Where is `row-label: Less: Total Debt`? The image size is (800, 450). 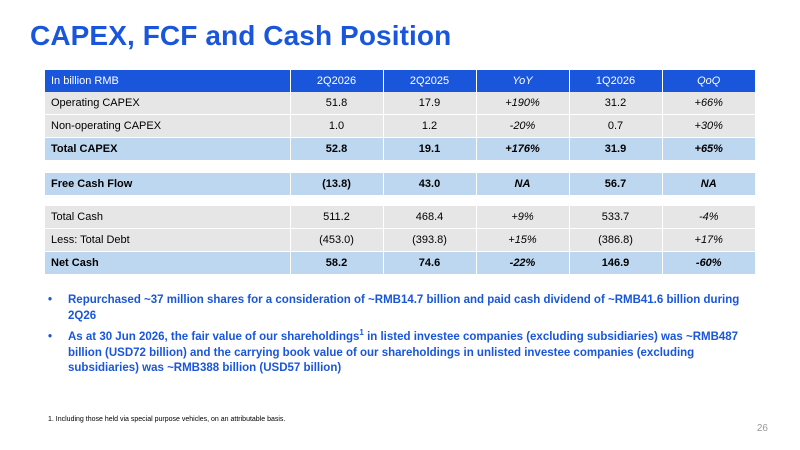 row-label: Less: Total Debt is located at coordinates (167, 240).